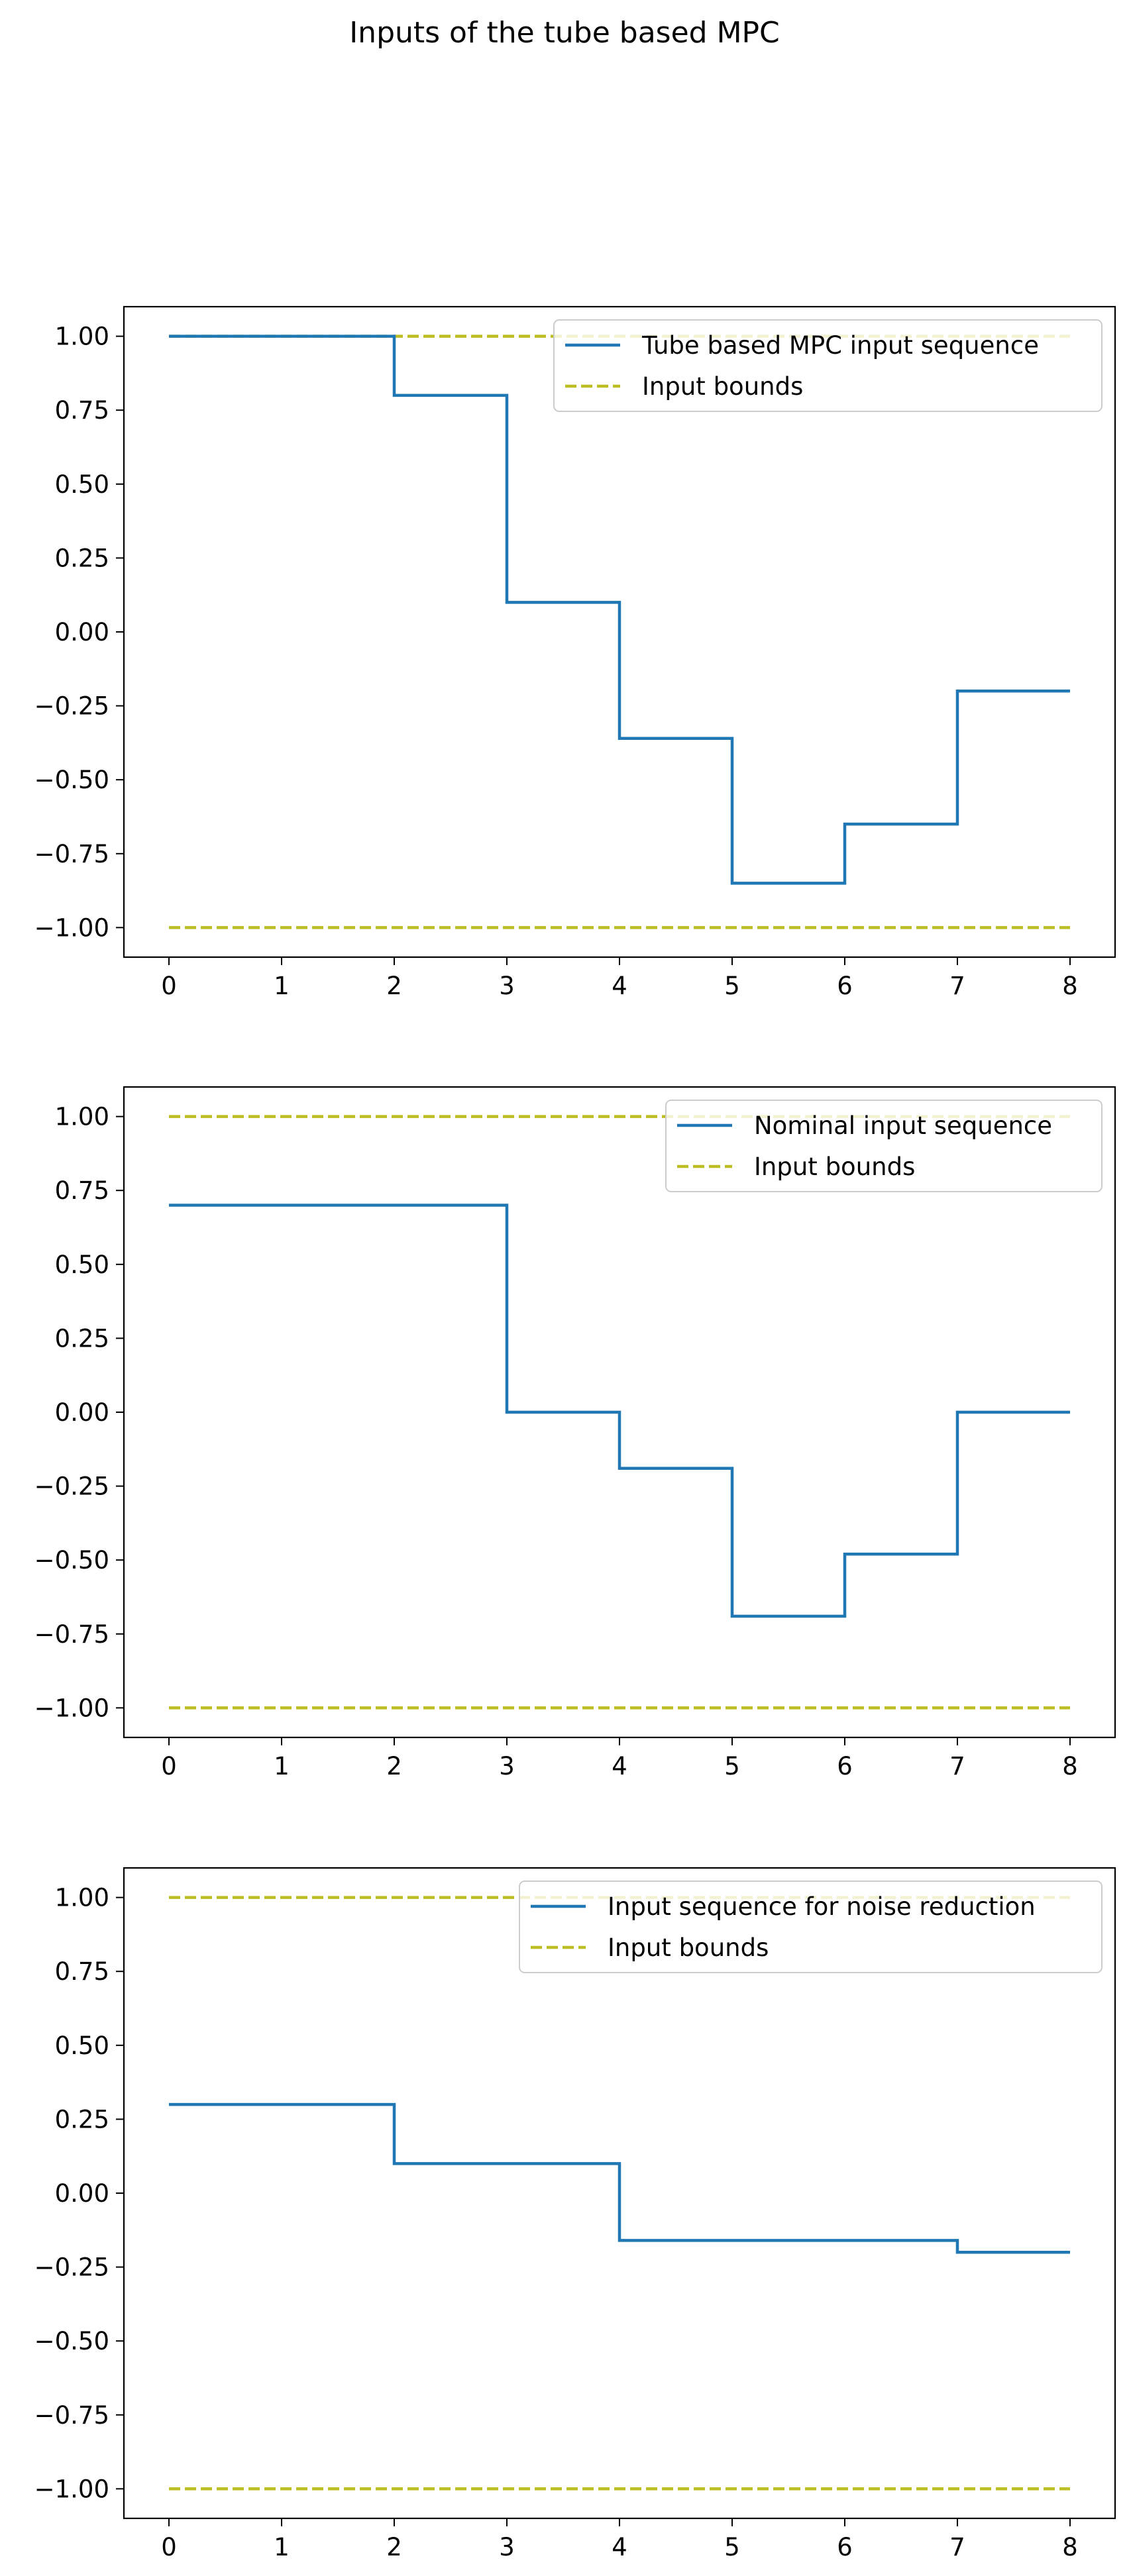 The width and height of the screenshot is (1129, 2576). What do you see at coordinates (903, 1125) in the screenshot?
I see `legend-label-sequence: Nominal input sequence` at bounding box center [903, 1125].